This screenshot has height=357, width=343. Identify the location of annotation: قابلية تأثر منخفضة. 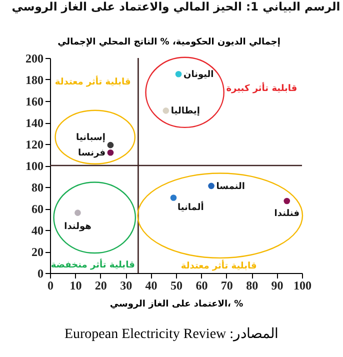
(92, 264).